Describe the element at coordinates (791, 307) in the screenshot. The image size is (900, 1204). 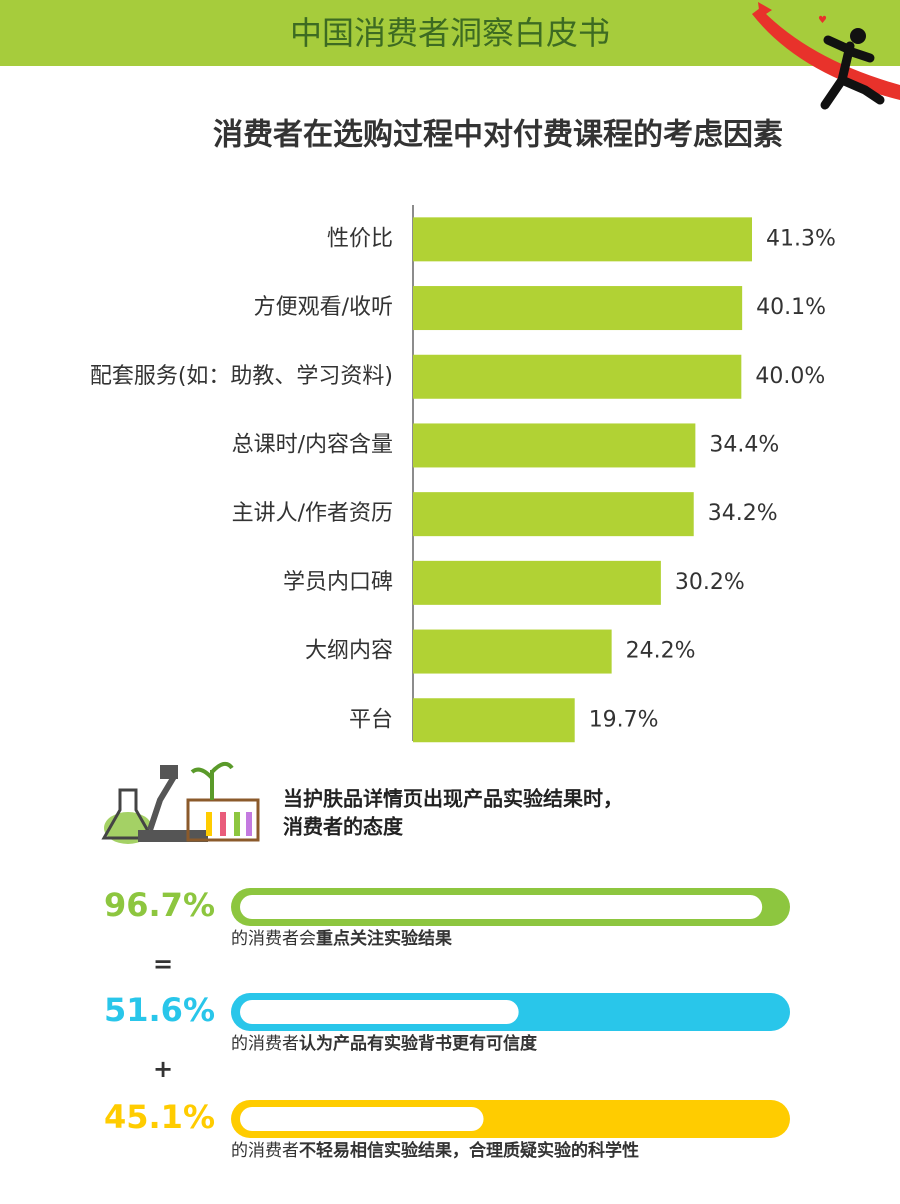
I see `value-label: 40.1%` at that location.